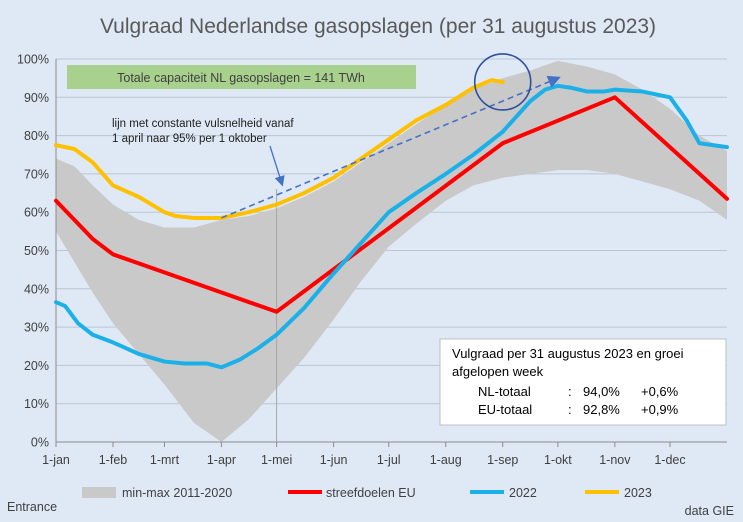 The width and height of the screenshot is (743, 522). Describe the element at coordinates (558, 460) in the screenshot. I see `x-tick-label: 1-okt` at that location.